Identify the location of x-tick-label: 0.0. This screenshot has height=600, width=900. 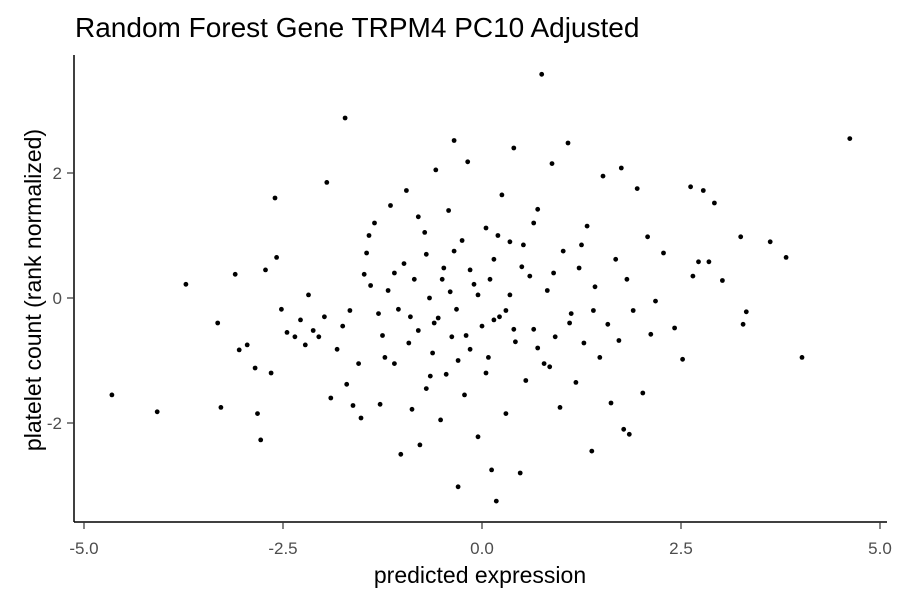
(482, 548).